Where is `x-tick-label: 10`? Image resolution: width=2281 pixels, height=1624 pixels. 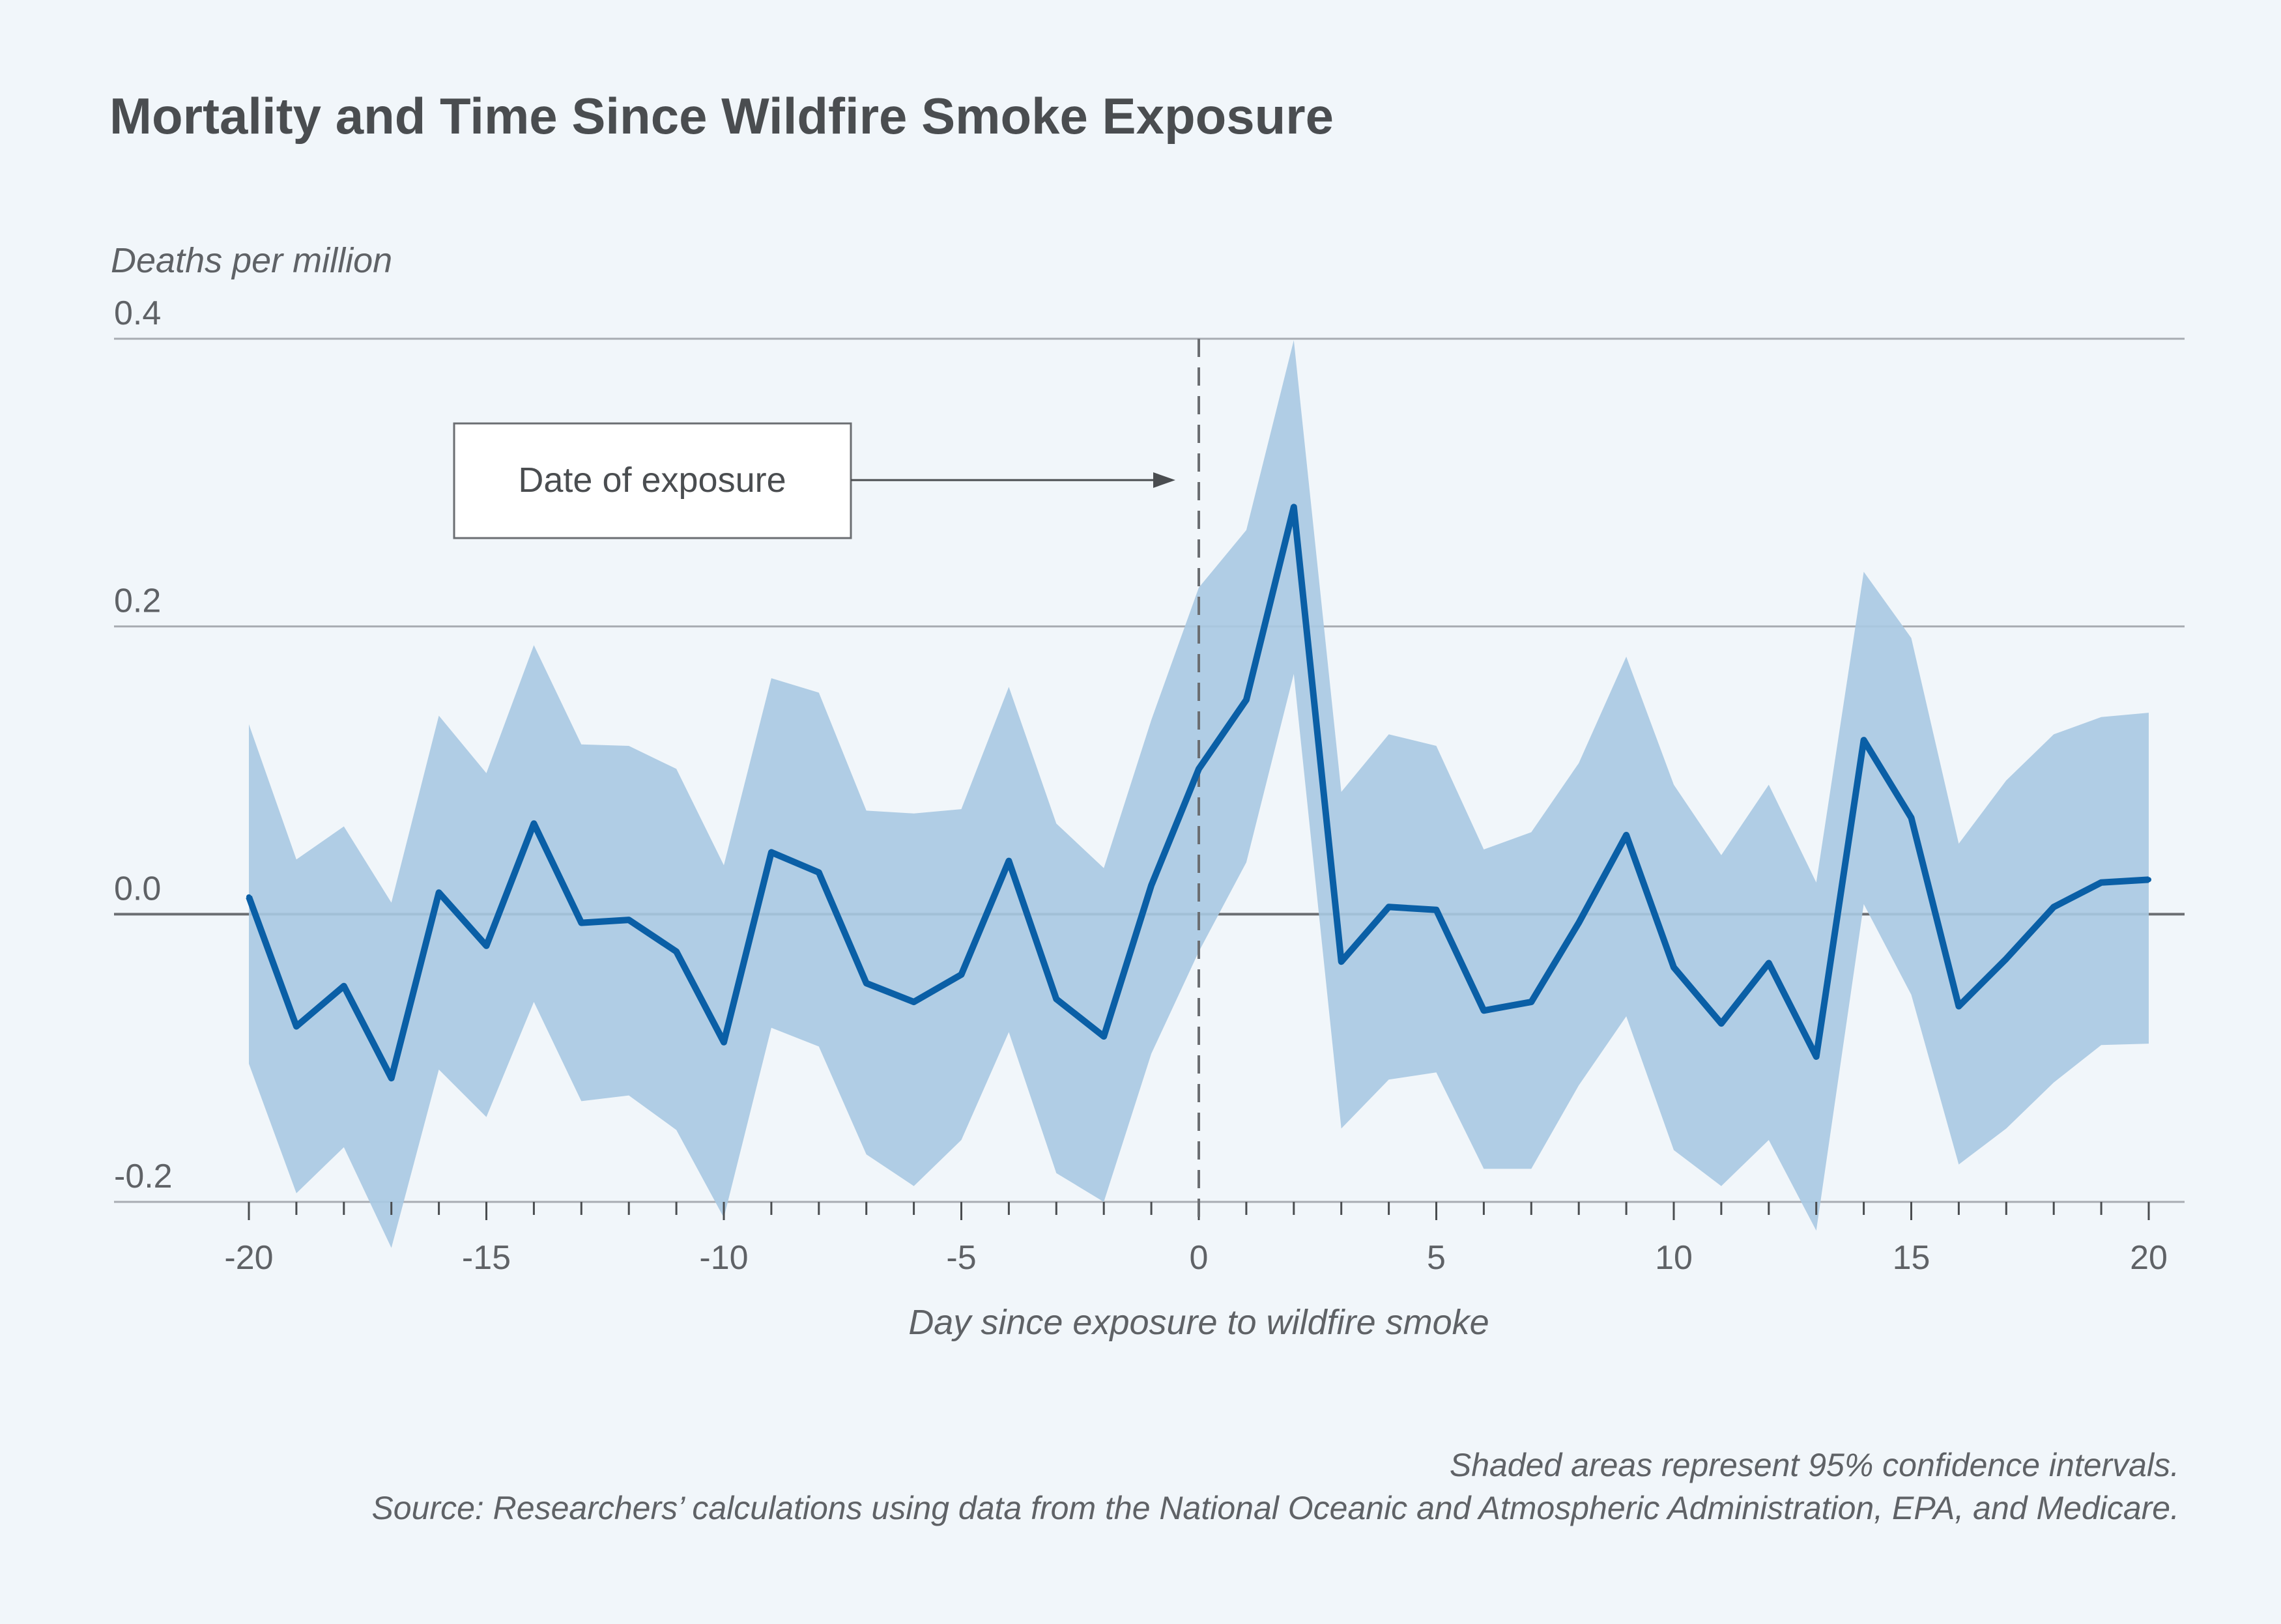 x-tick-label: 10 is located at coordinates (1674, 1258).